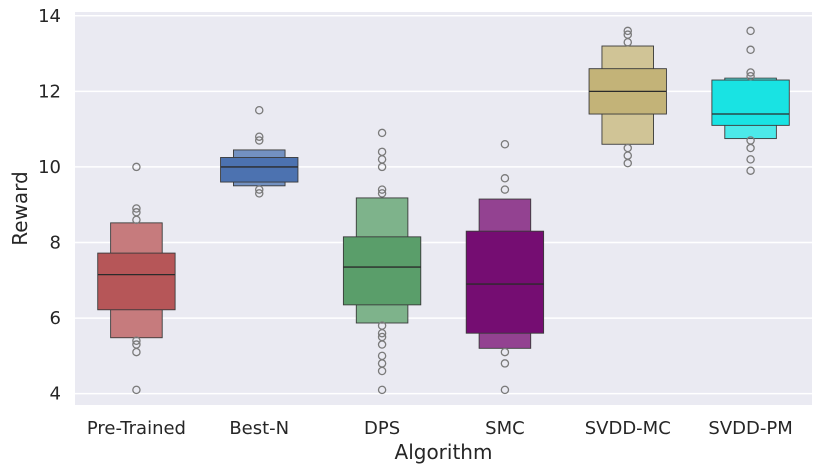  Describe the element at coordinates (49, 205) in the screenshot. I see `y-tick-labels: 4 6 8 10 12 14` at that location.